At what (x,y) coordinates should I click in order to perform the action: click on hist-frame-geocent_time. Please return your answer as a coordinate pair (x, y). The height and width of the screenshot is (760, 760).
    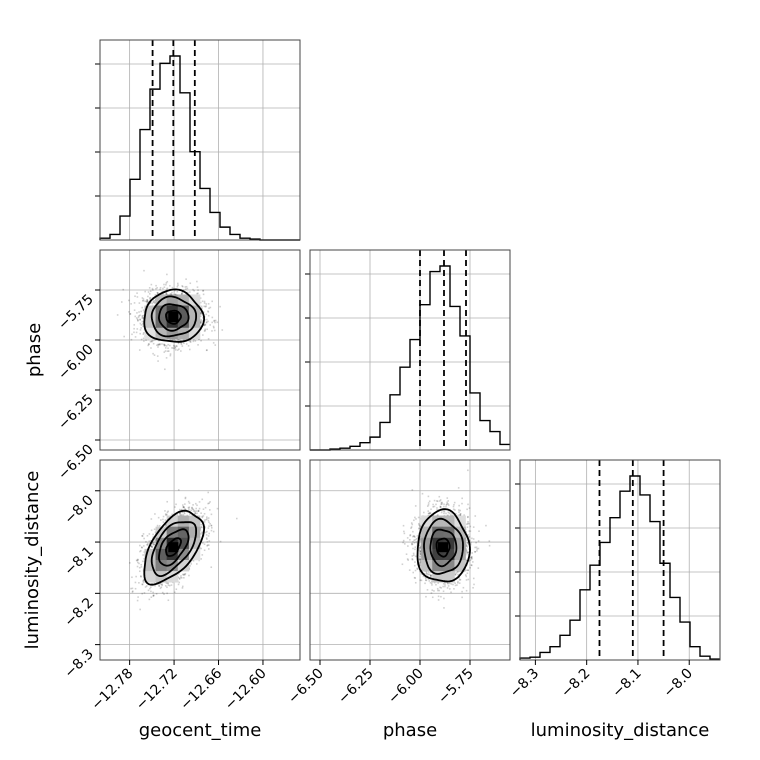
    Looking at the image, I should click on (200, 140).